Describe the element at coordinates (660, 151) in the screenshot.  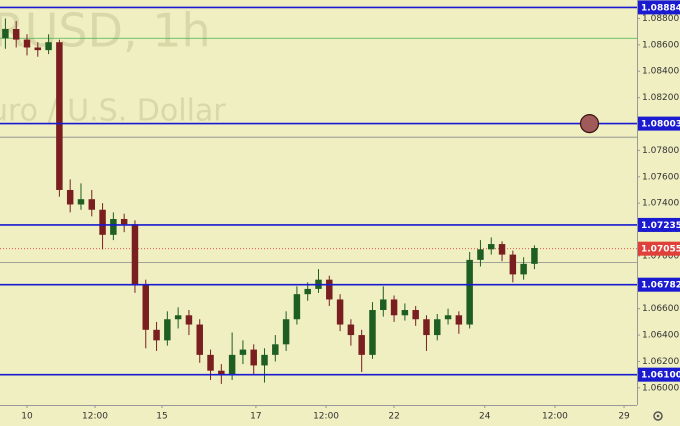
I see `y-tick-label: 1.07800` at that location.